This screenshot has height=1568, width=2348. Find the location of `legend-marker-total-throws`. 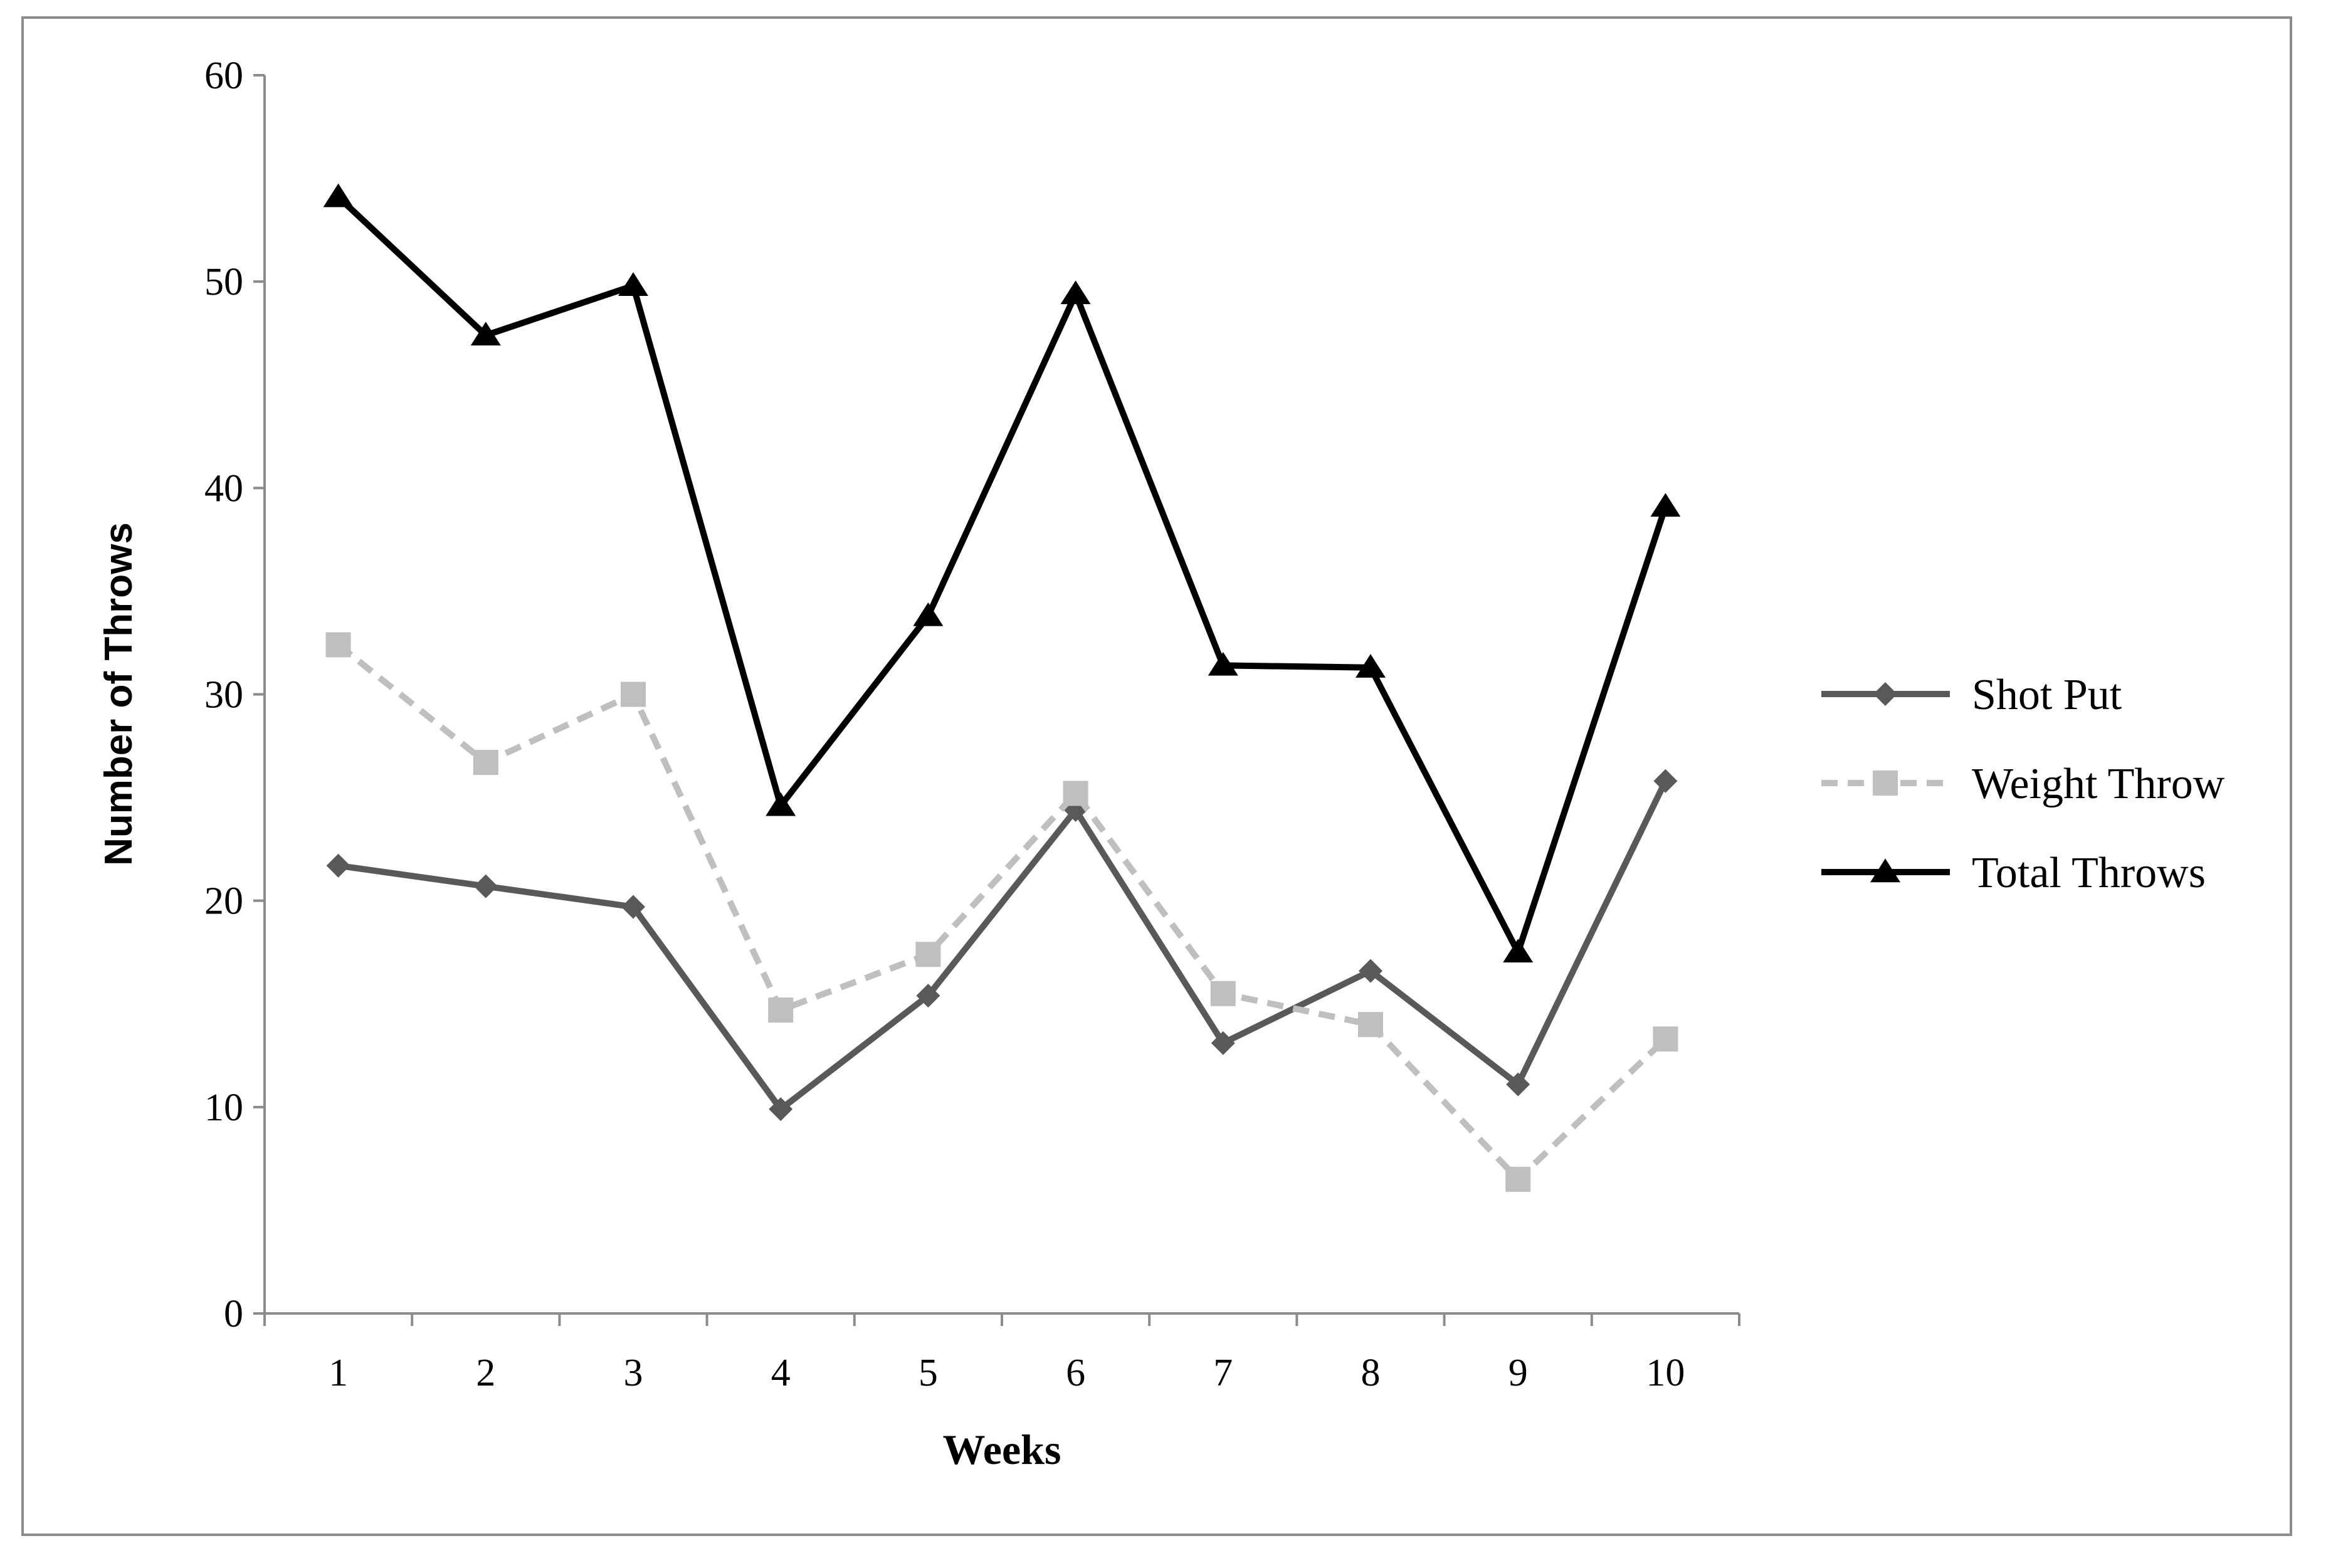

legend-marker-total-throws is located at coordinates (1885, 870).